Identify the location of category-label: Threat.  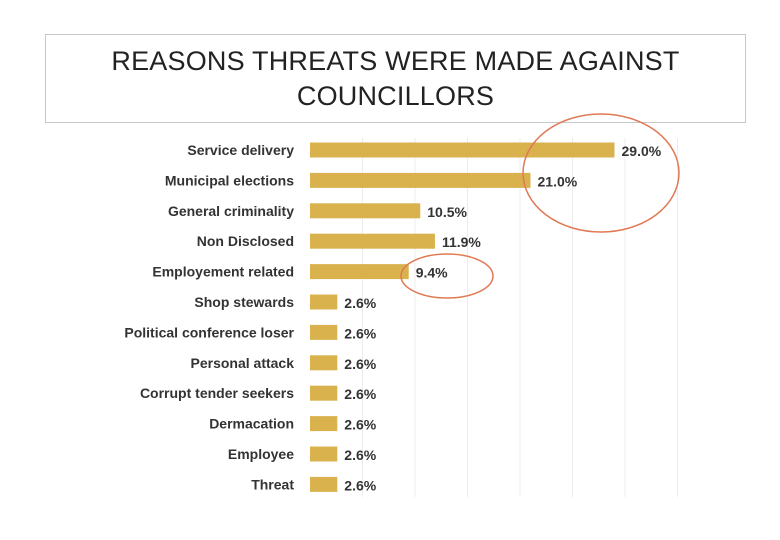
(272, 484).